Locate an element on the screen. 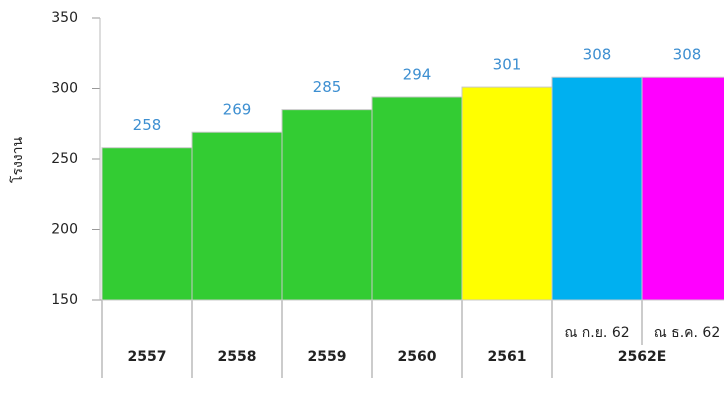 The height and width of the screenshot is (408, 724). x-tick-label: 2561 is located at coordinates (507, 357).